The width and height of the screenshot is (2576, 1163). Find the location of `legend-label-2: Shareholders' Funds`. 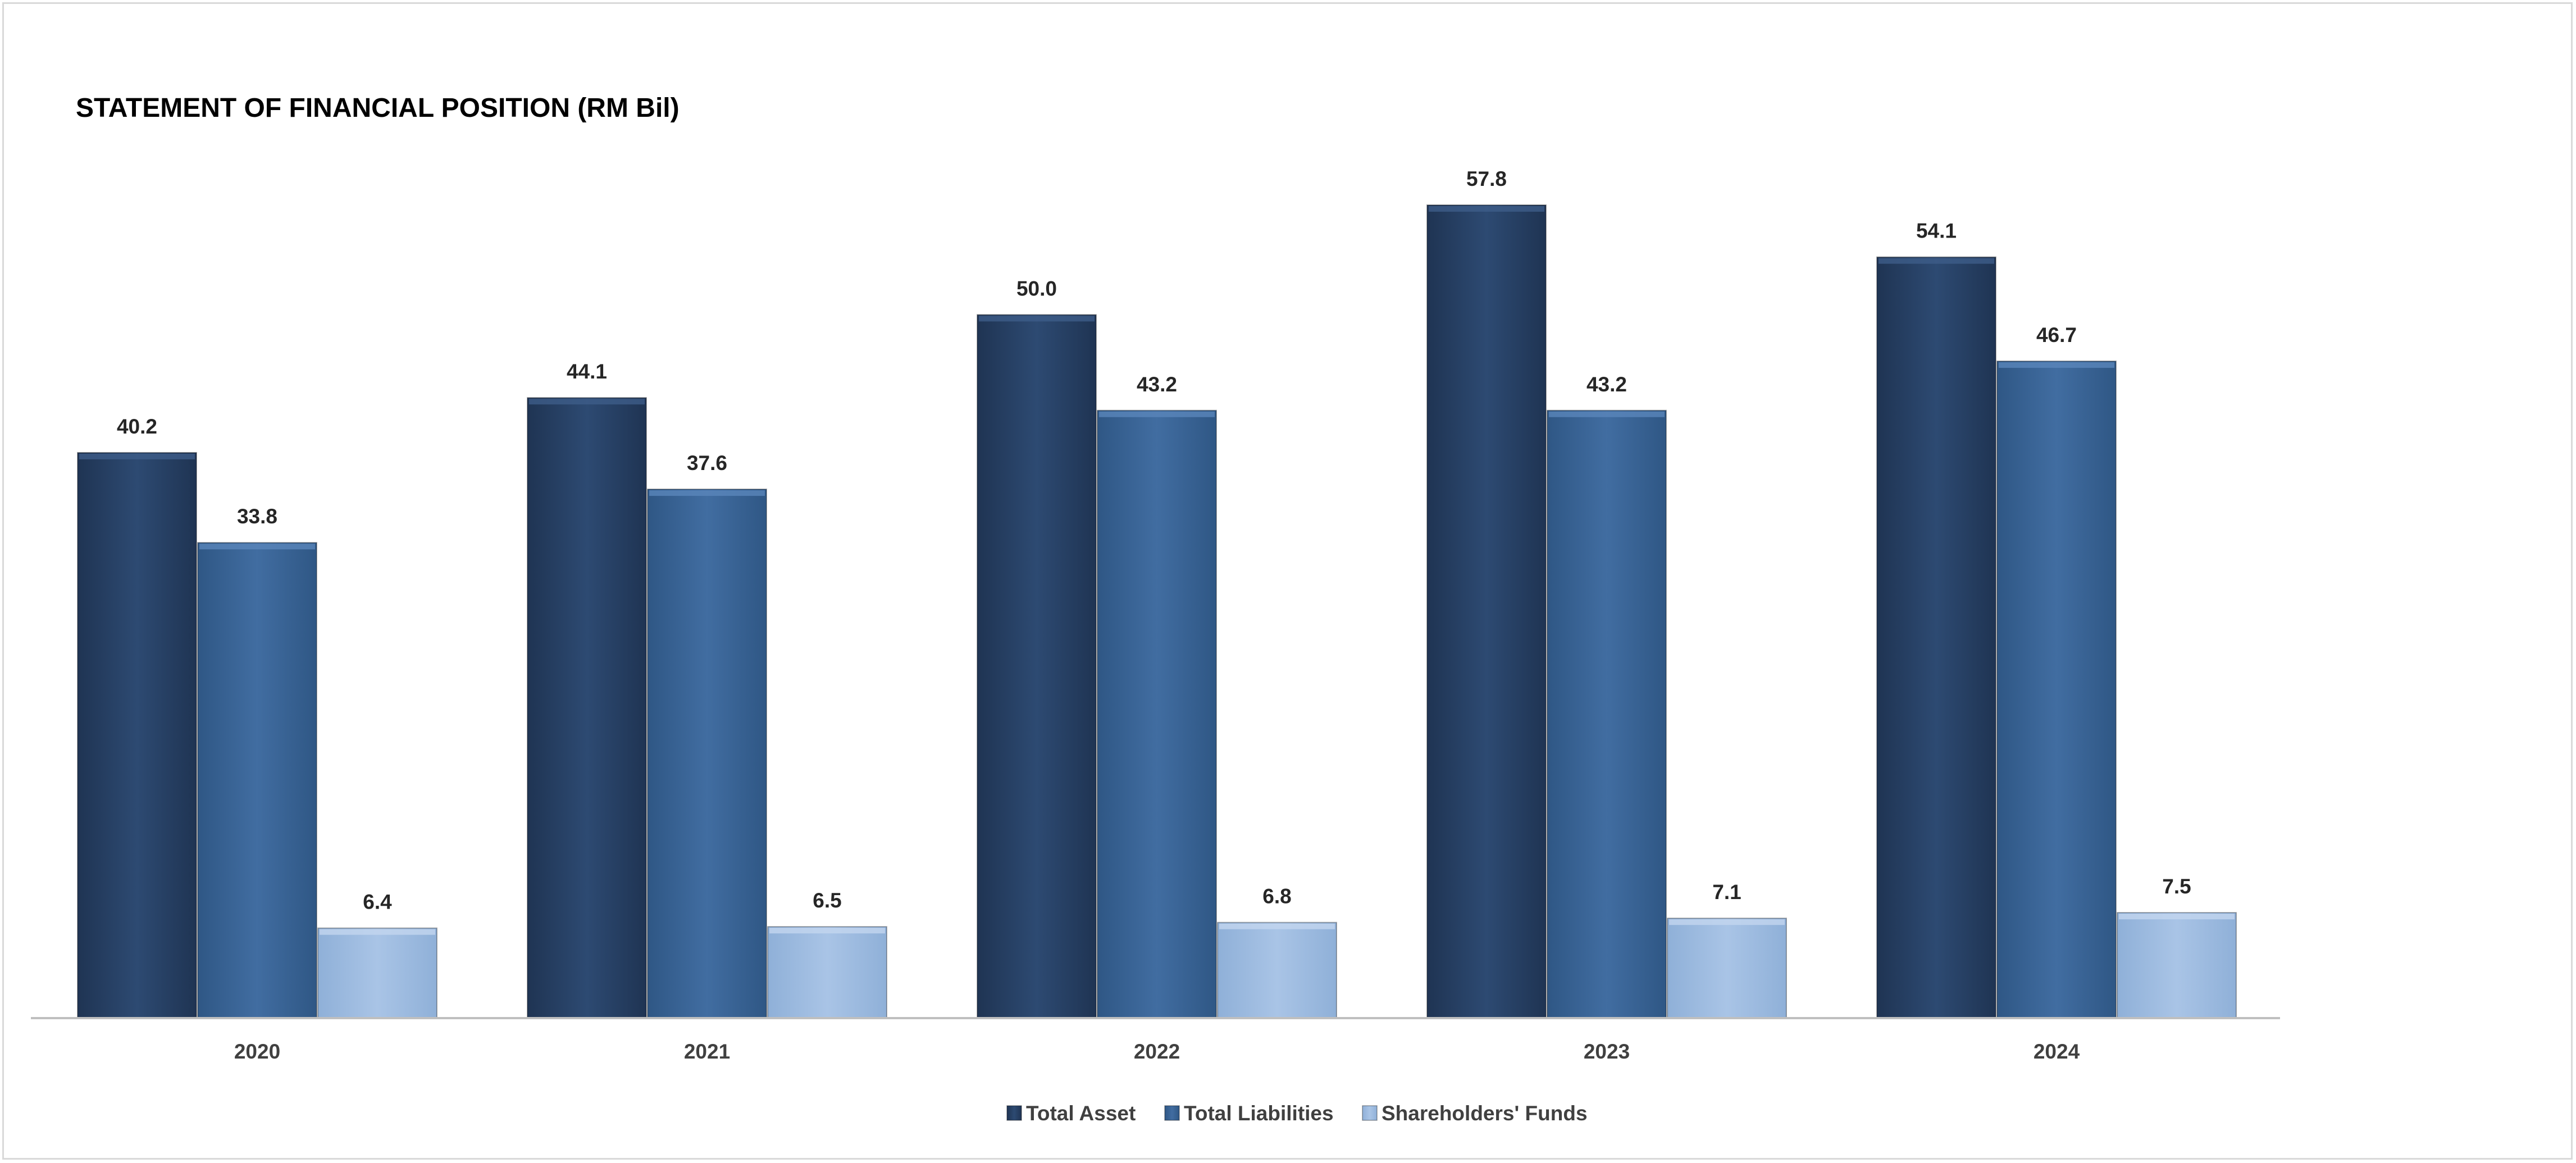

legend-label-2: Shareholders' Funds is located at coordinates (1485, 1113).